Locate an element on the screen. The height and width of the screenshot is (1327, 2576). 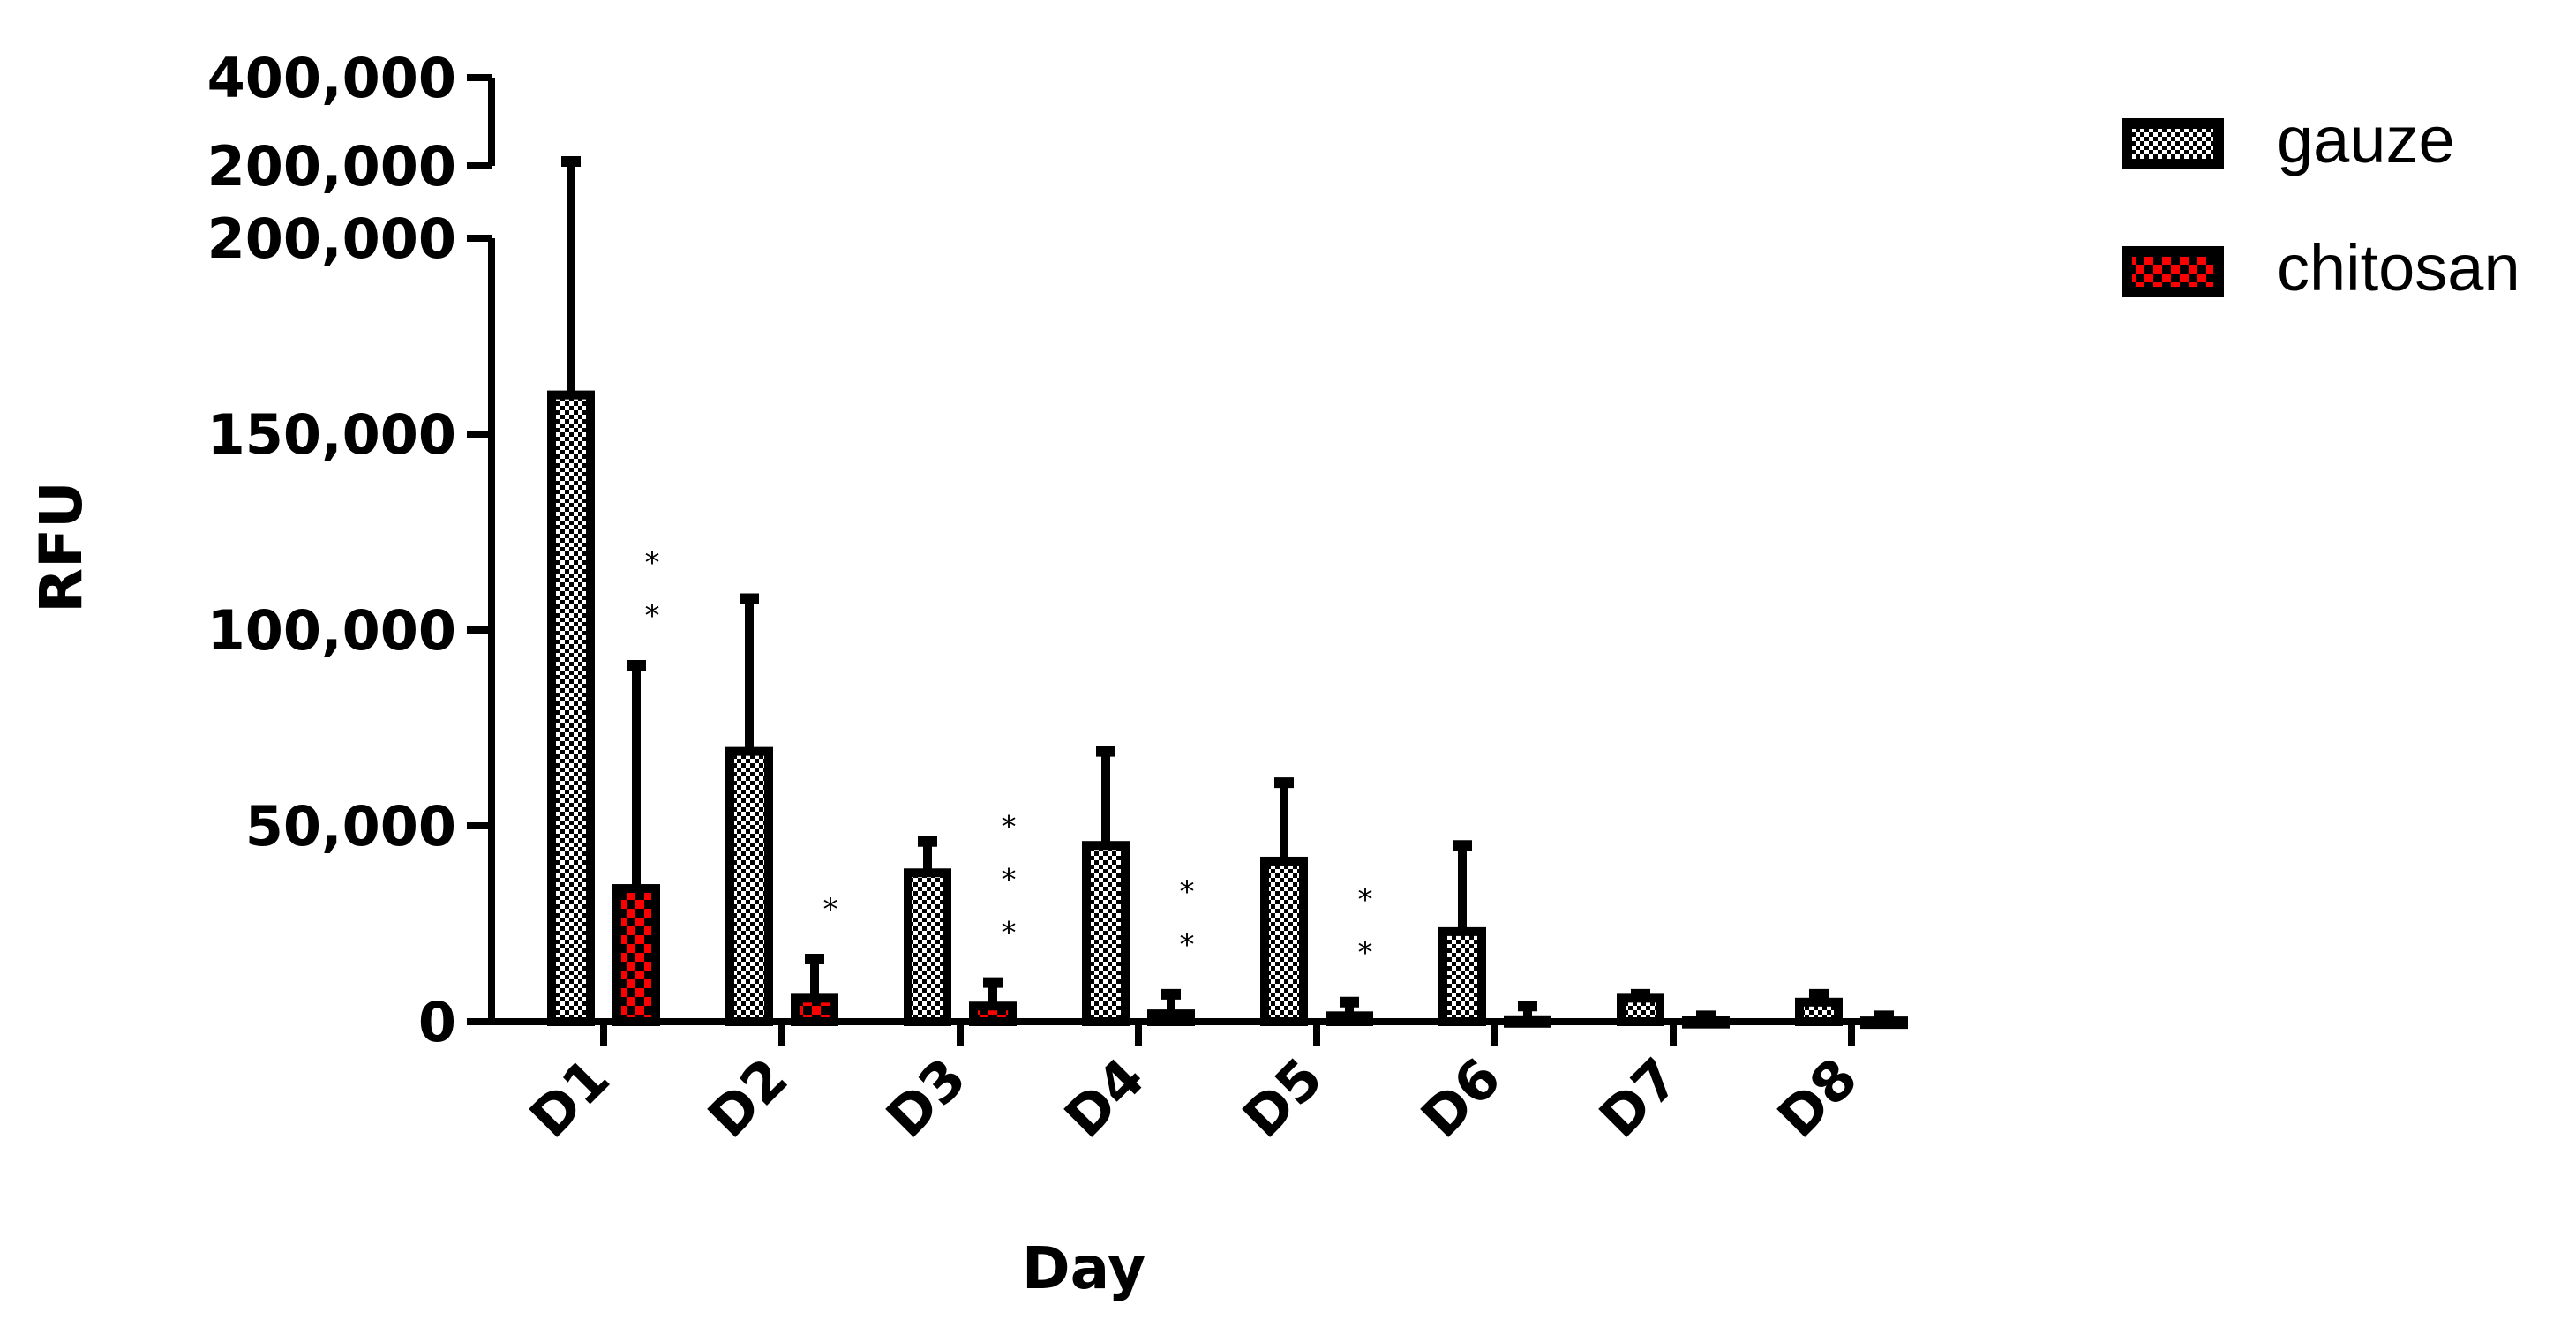
y-tick-label: 50,000 is located at coordinates (350, 826).